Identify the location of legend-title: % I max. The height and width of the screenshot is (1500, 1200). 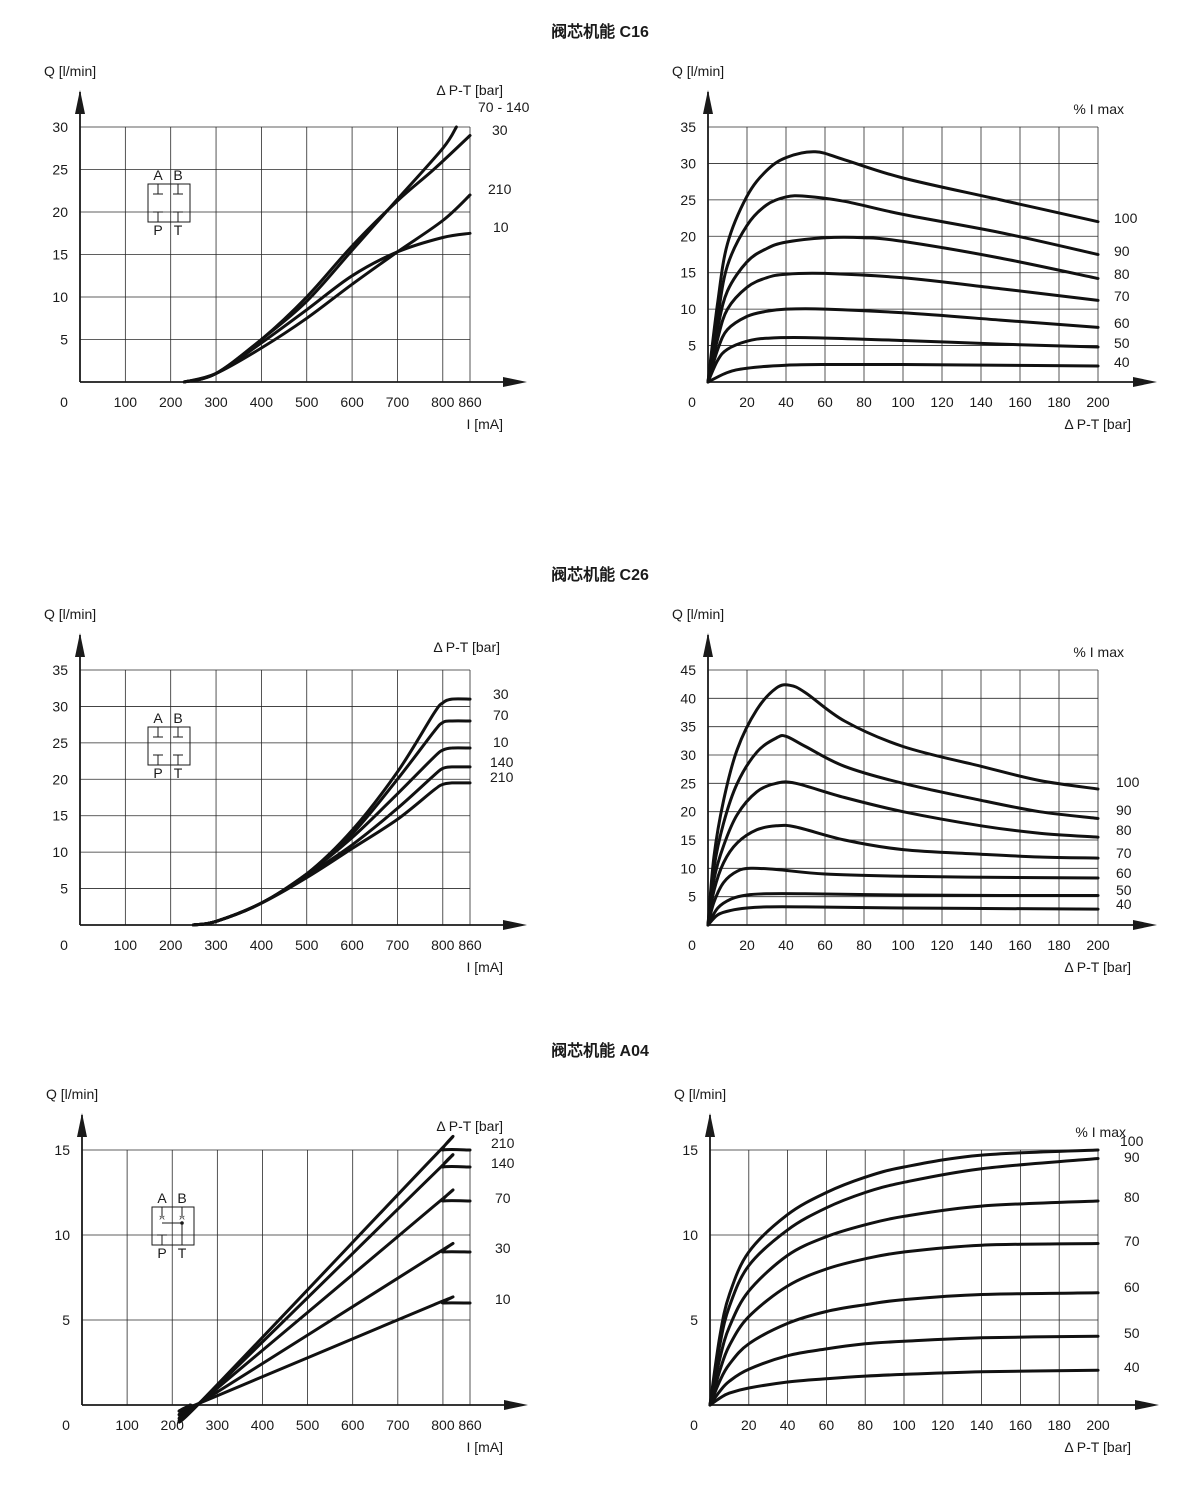
(1098, 652).